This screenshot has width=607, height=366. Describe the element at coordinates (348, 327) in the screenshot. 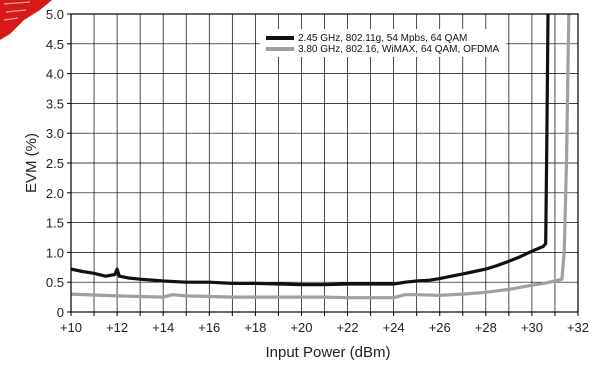

I see `x-tick-label: +22` at that location.